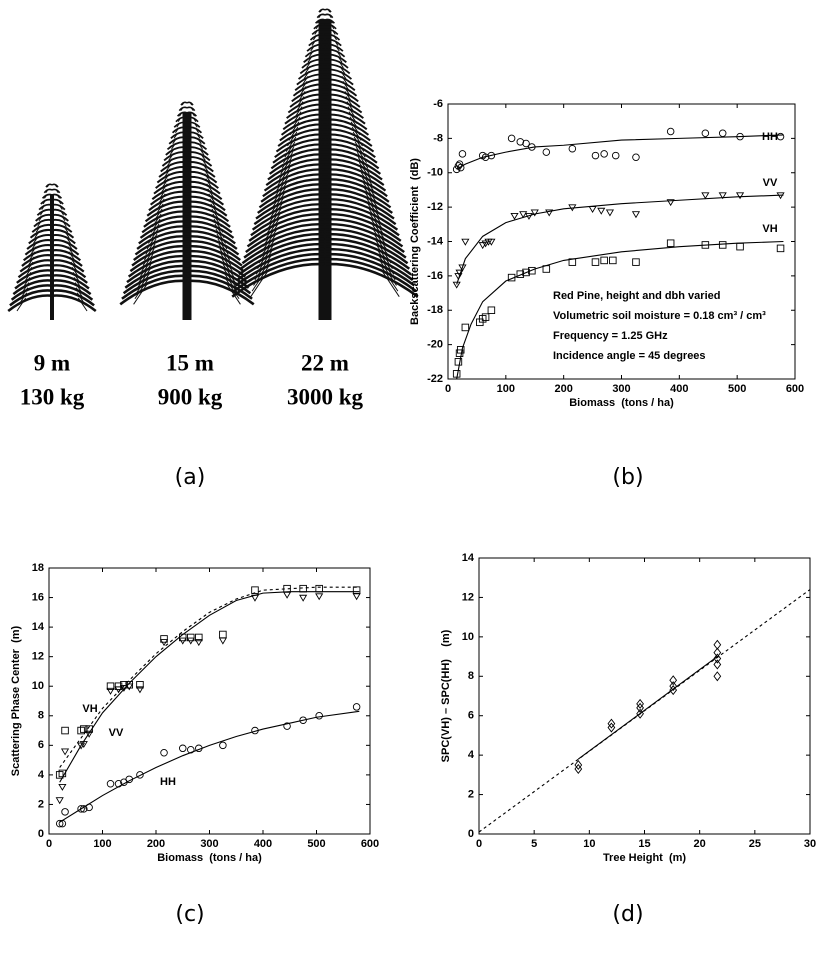  I want to click on y-tick-label: 8, so click(41, 716).